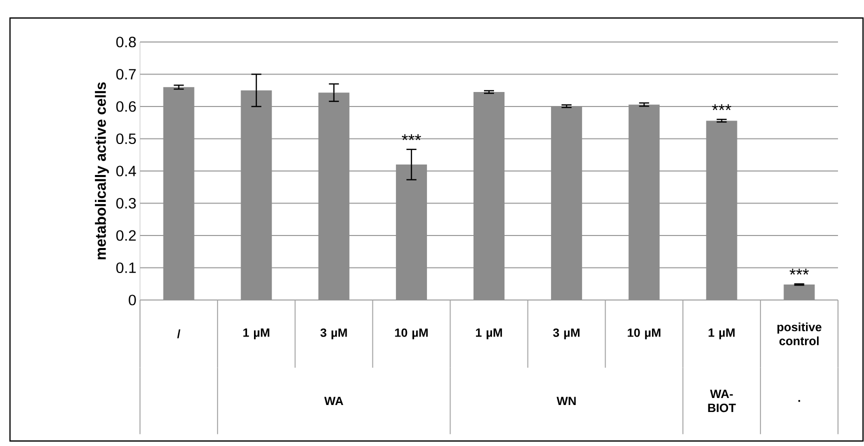 The width and height of the screenshot is (864, 446). What do you see at coordinates (126, 42) in the screenshot?
I see `y-tick-label: 0.8` at bounding box center [126, 42].